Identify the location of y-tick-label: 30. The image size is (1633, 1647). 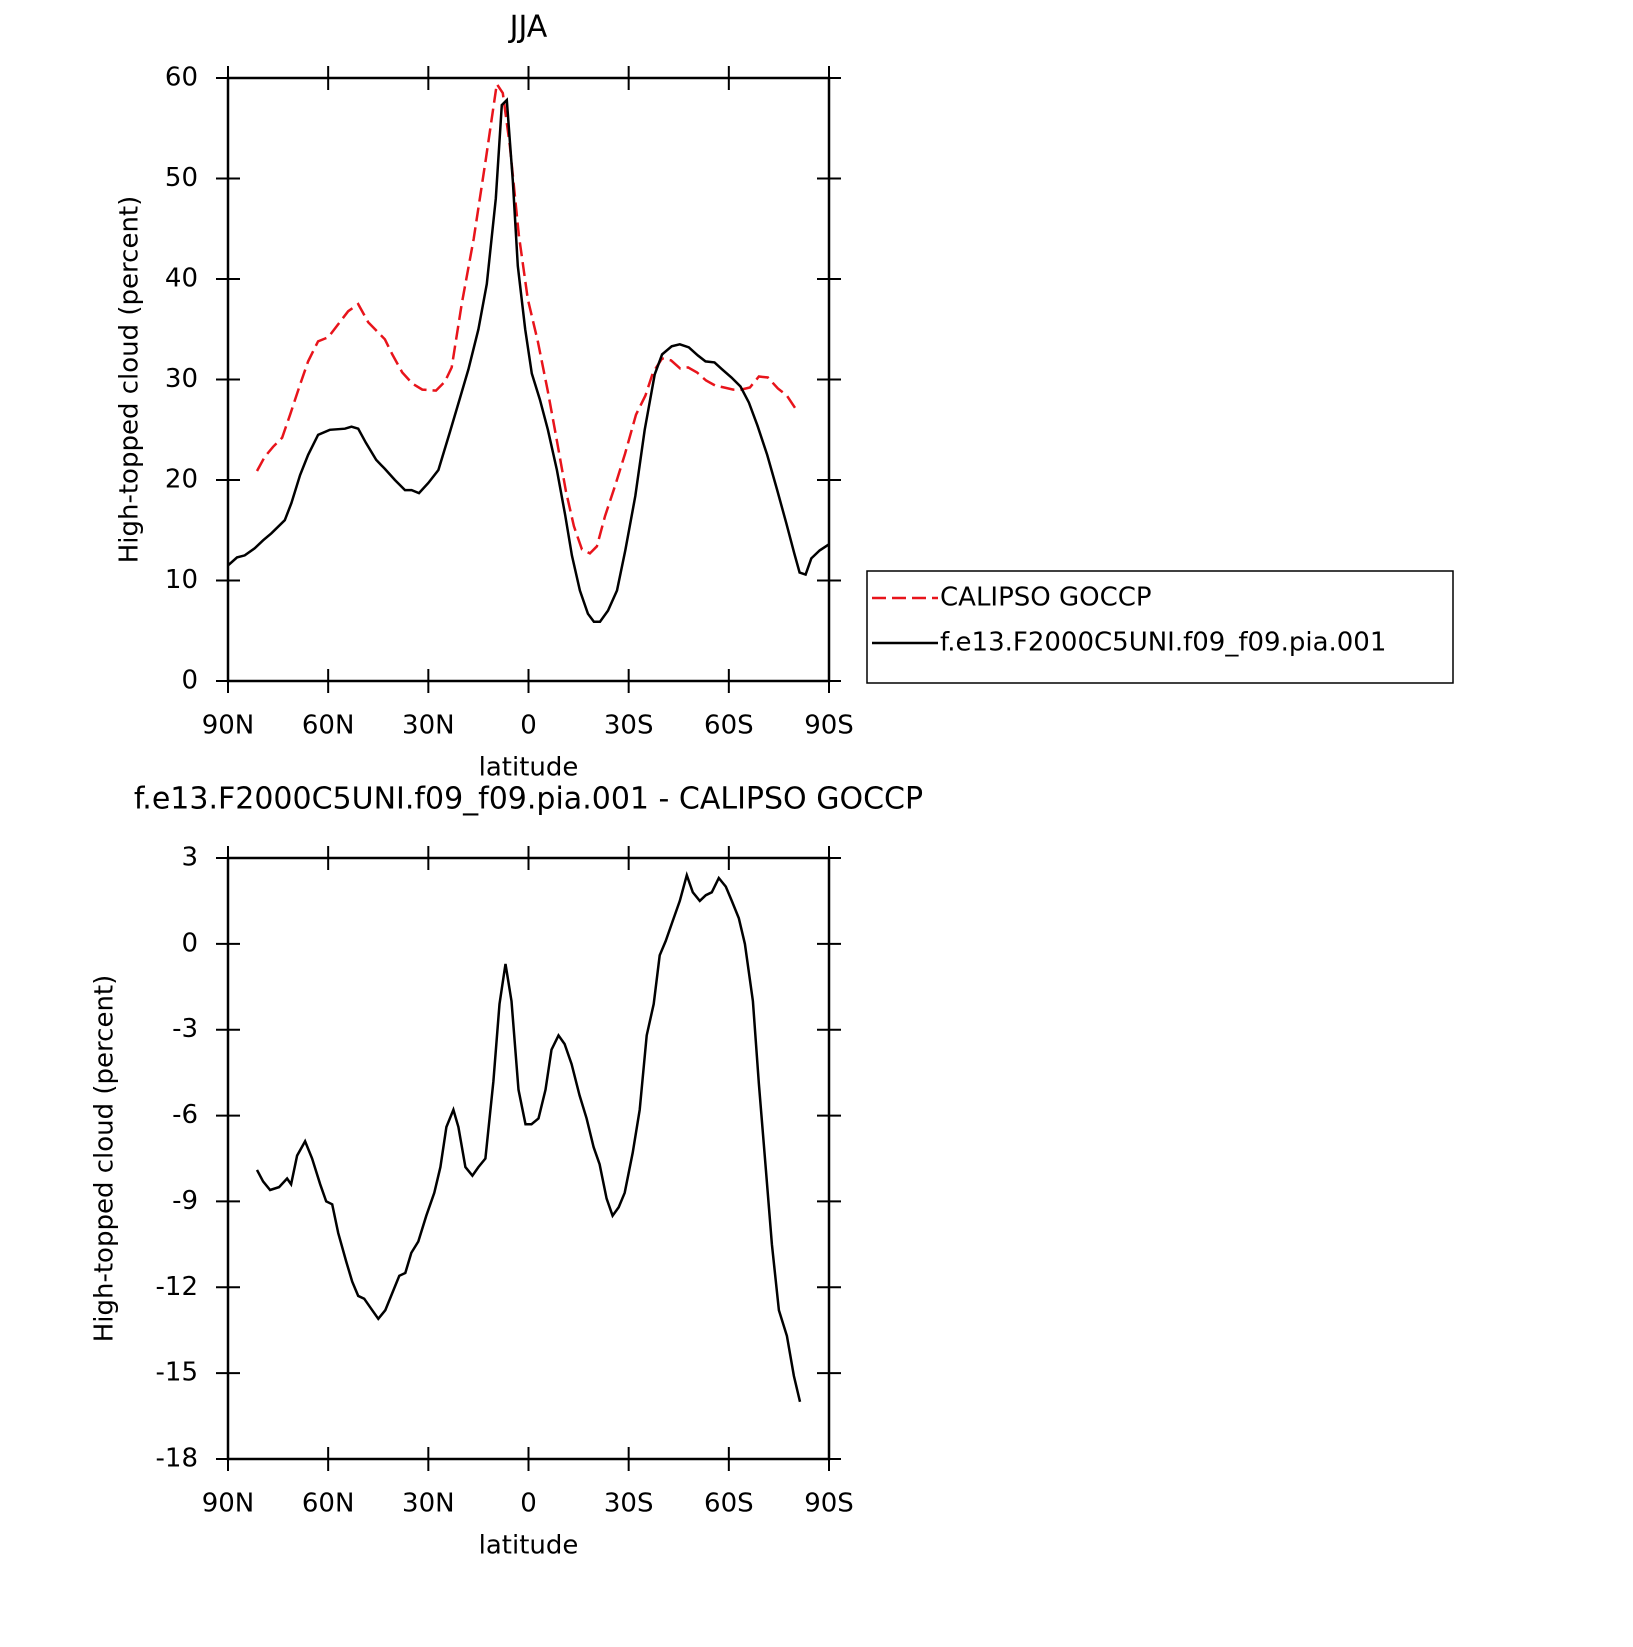
(181, 379).